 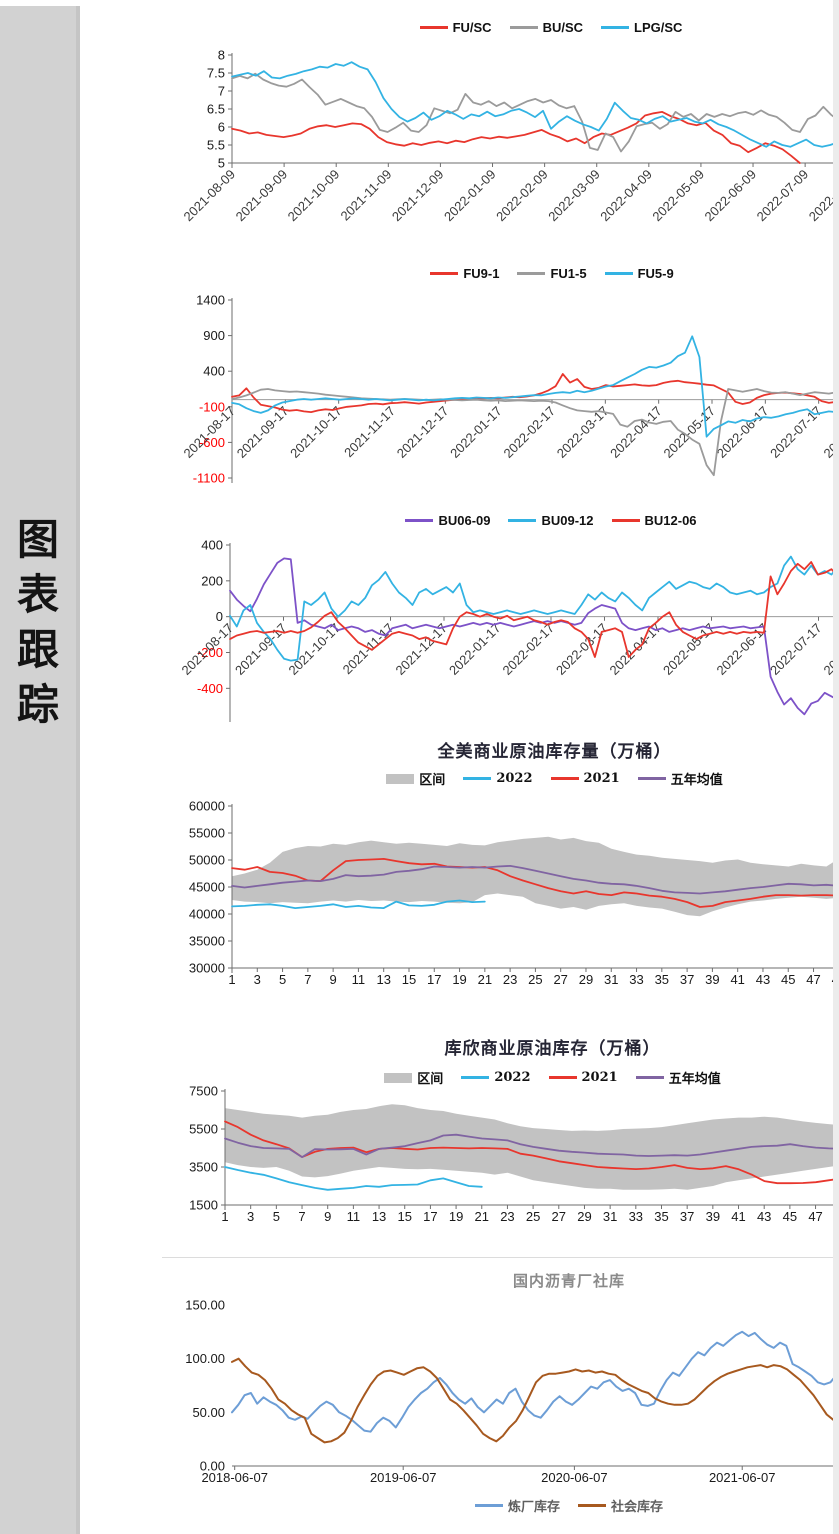 What do you see at coordinates (353, 1178) in the screenshot?
I see `series-2022` at bounding box center [353, 1178].